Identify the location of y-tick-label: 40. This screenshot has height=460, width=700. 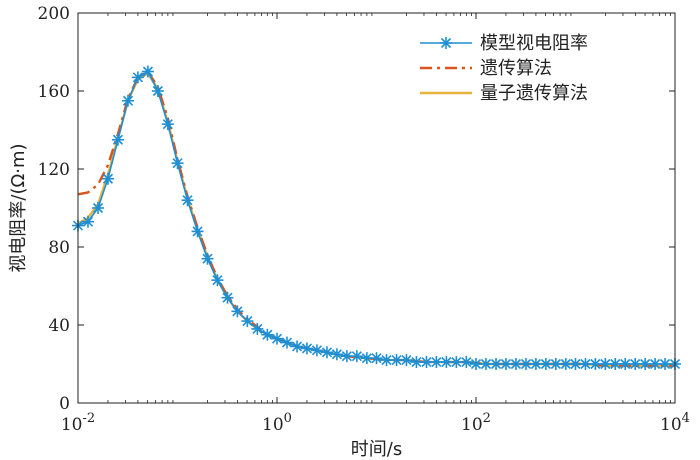
(59, 326).